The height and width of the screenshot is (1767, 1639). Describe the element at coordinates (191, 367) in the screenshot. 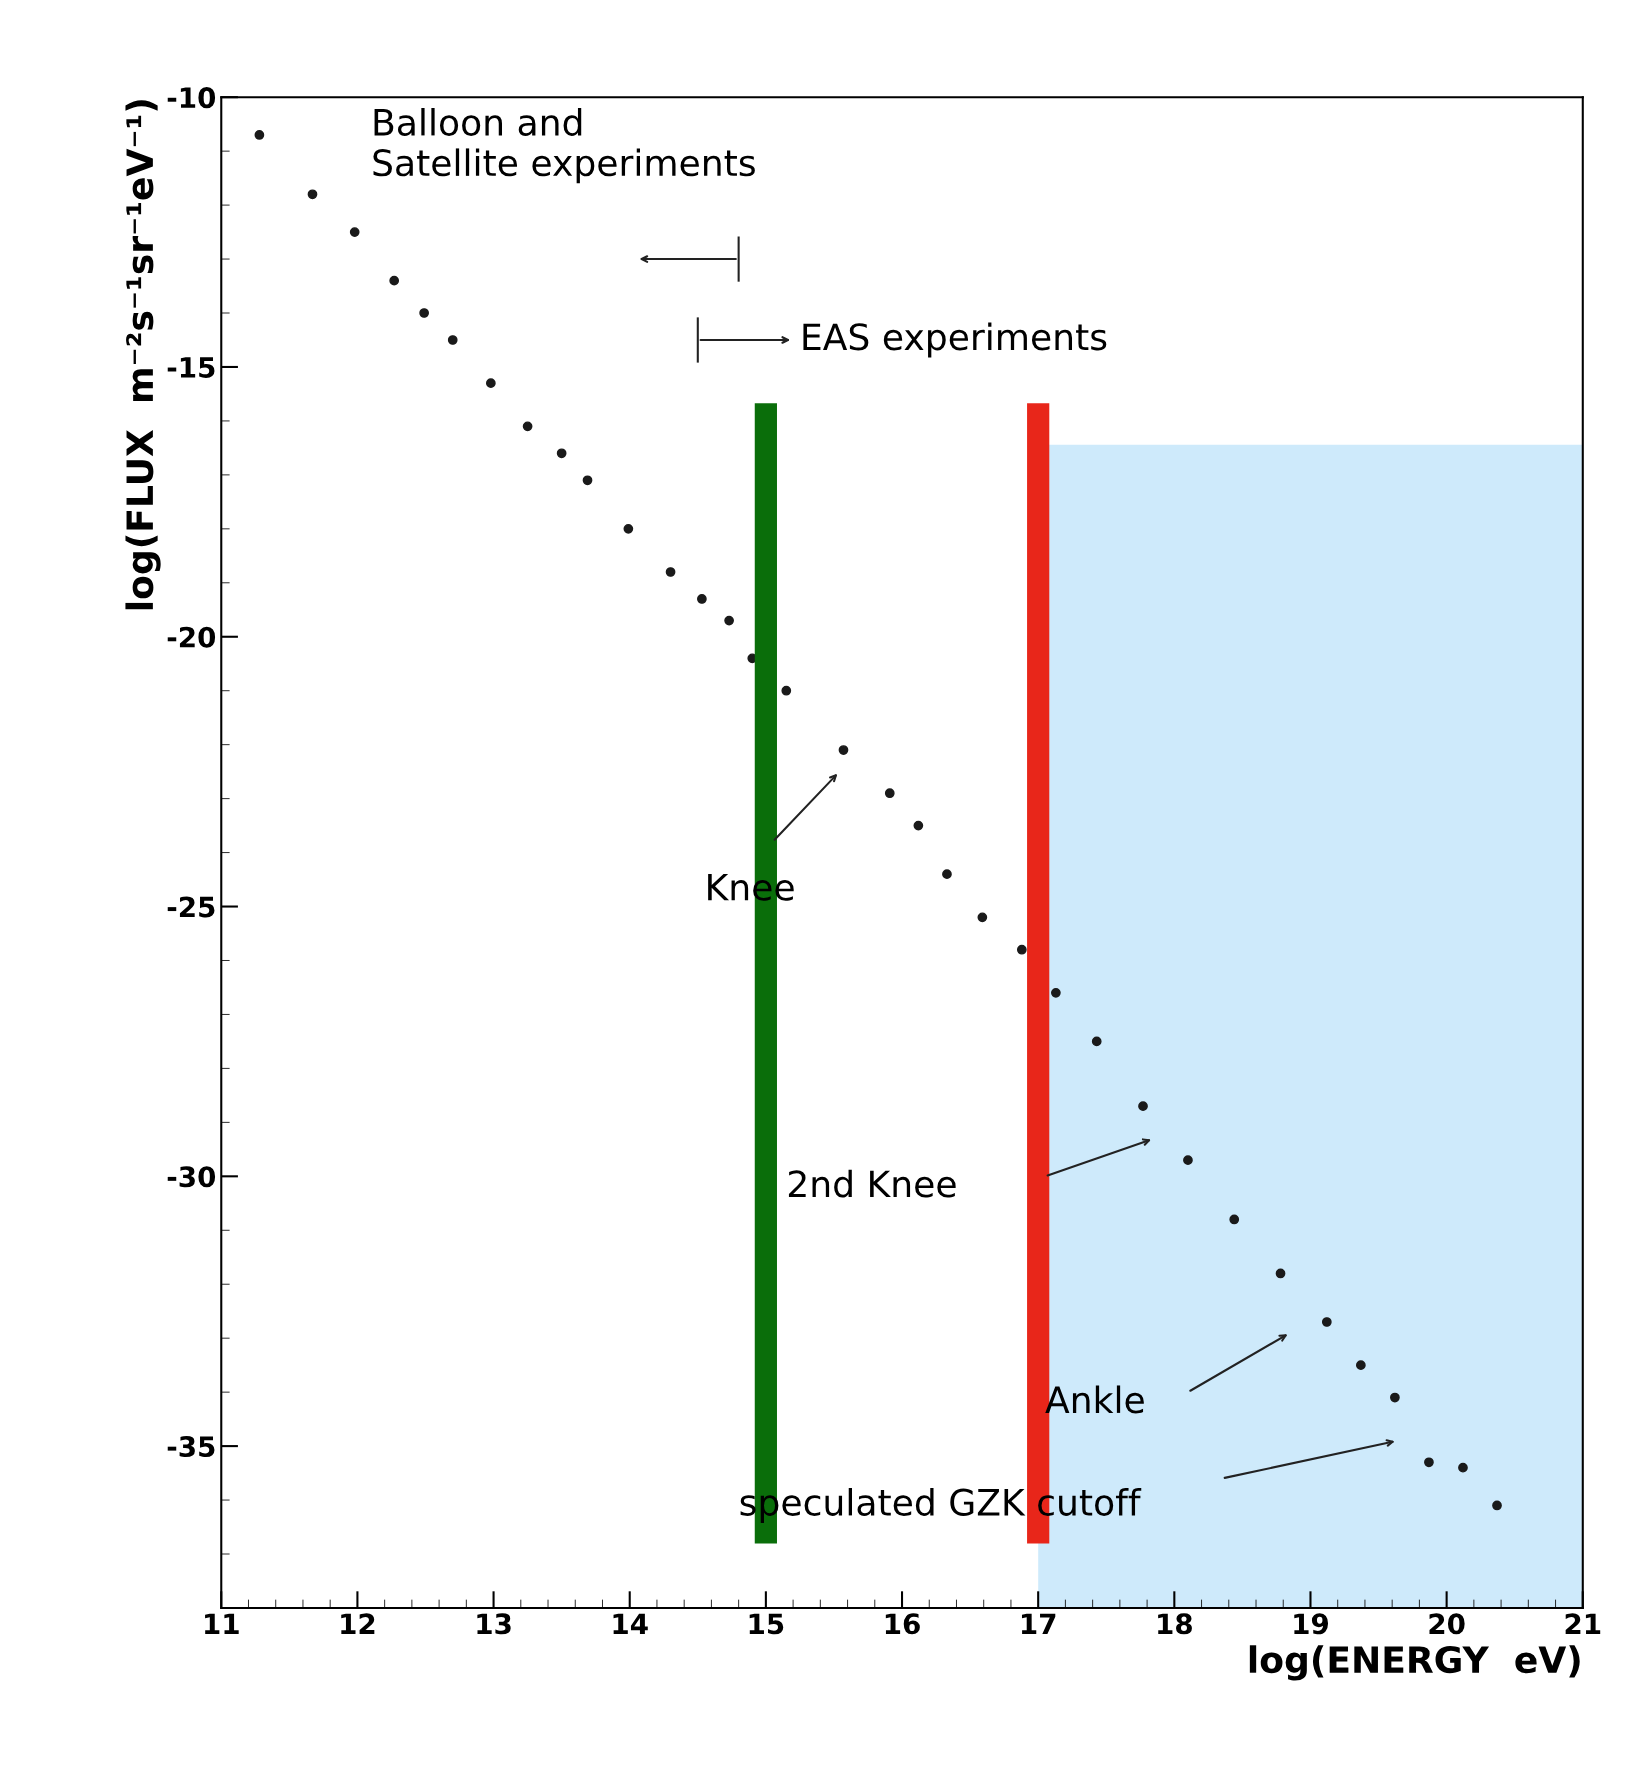

I see `y-tick-label: -15` at that location.